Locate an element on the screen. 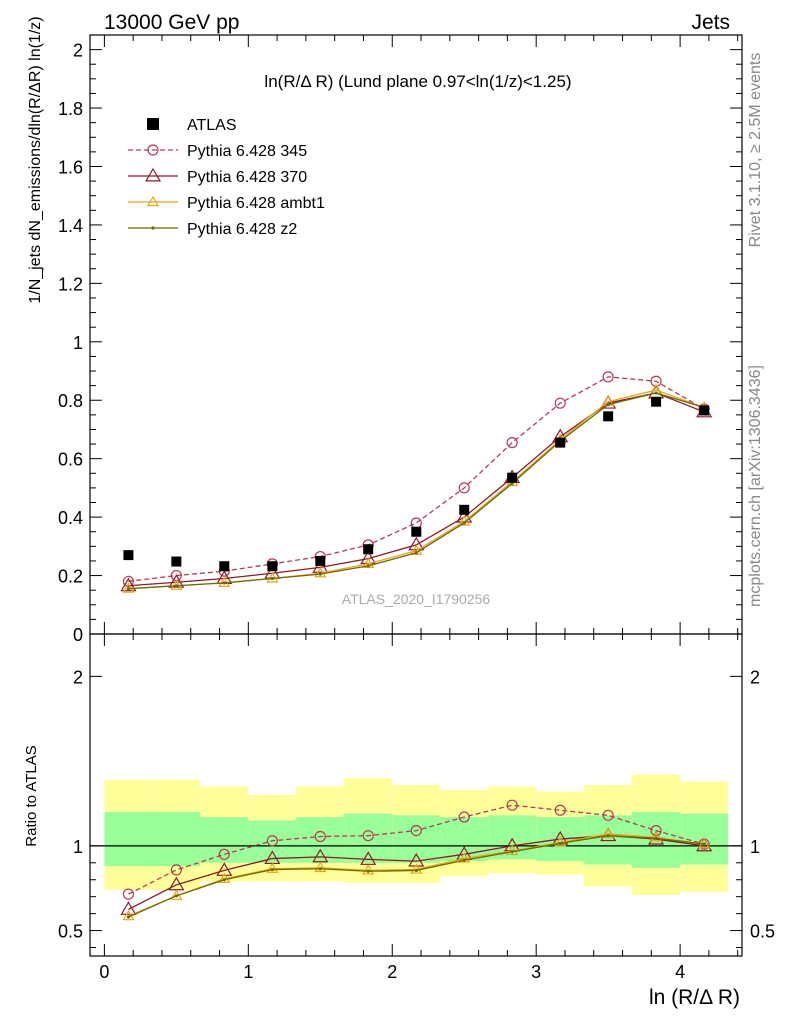 Image resolution: width=786 pixels, height=1024 pixels. legend-label: Pythia 6.428 z2 is located at coordinates (242, 229).